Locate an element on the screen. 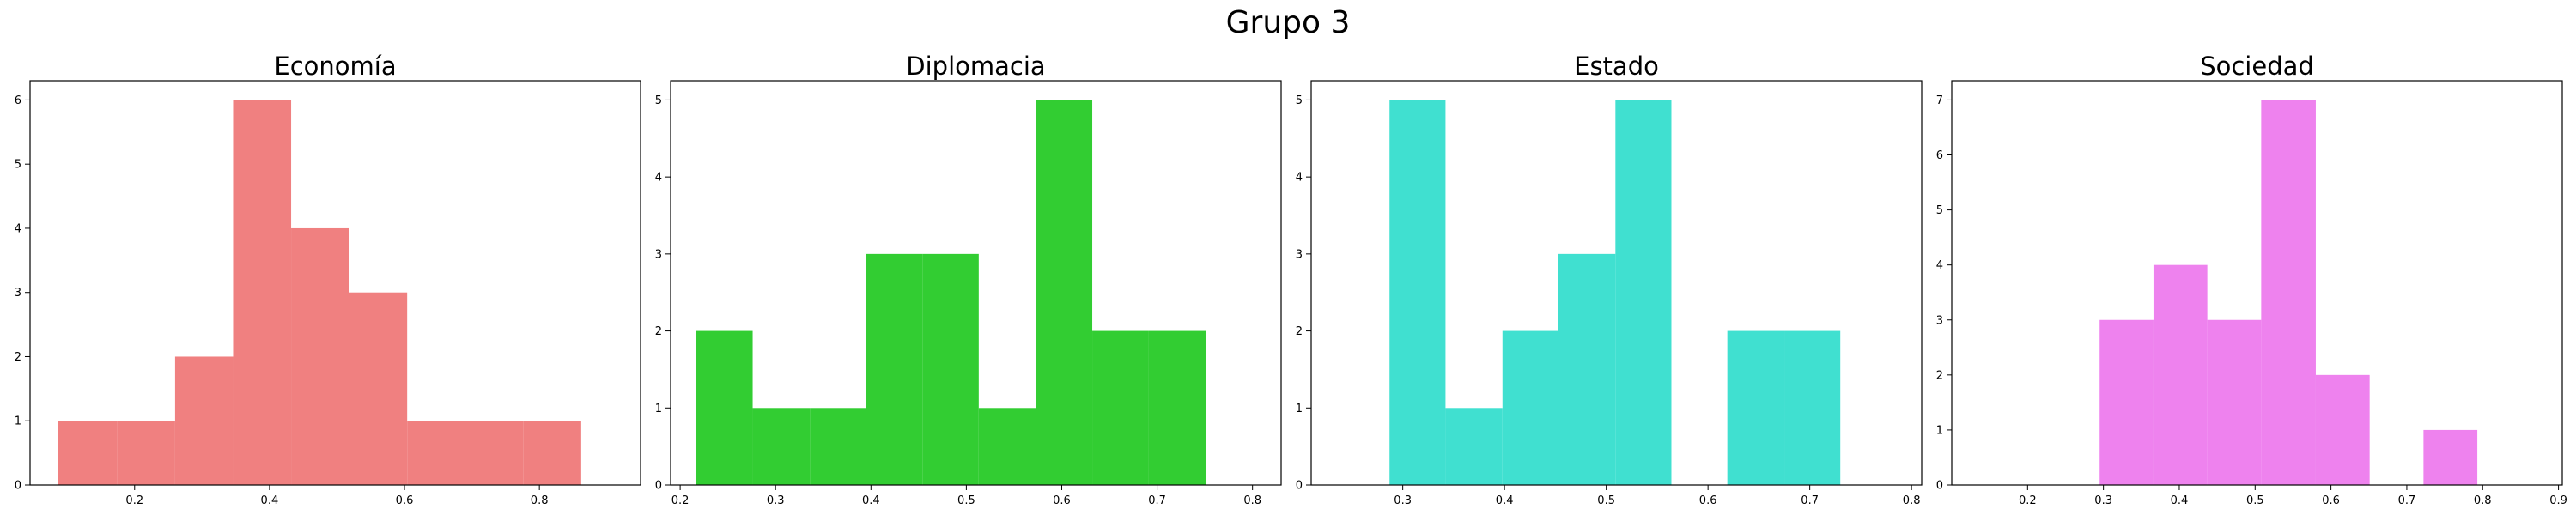 This screenshot has height=515, width=2576. x-tick-label: 0.9 is located at coordinates (2558, 500).